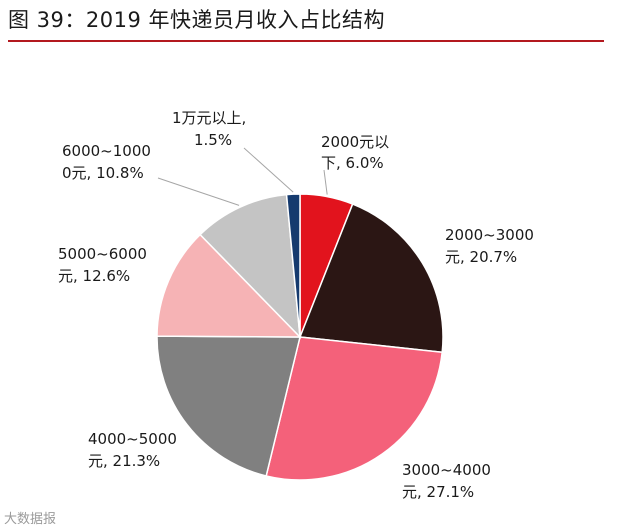 The height and width of the screenshot is (529, 640). What do you see at coordinates (213, 140) in the screenshot?
I see `label-s10000plus-line2: 1.5%` at bounding box center [213, 140].